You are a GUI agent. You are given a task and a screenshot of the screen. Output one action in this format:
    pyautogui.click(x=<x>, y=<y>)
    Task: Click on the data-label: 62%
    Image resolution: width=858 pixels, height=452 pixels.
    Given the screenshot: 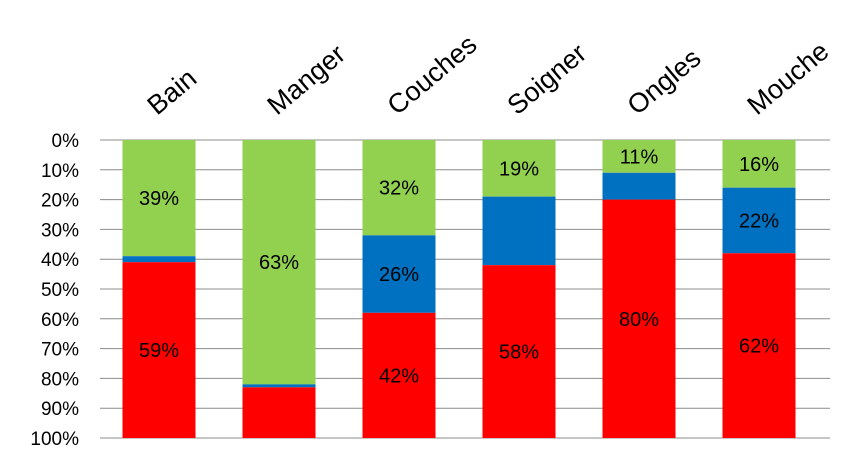 What is the action you would take?
    pyautogui.click(x=759, y=347)
    